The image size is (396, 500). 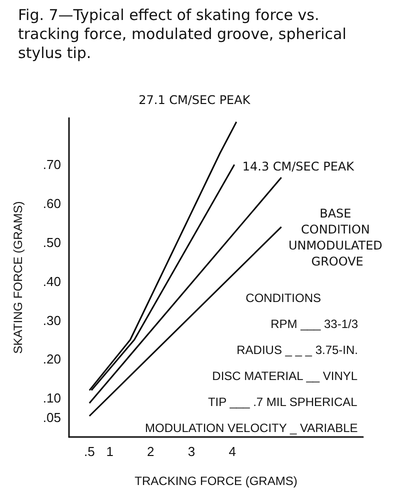 What do you see at coordinates (232, 451) in the screenshot?
I see `x-tick-label: 4` at bounding box center [232, 451].